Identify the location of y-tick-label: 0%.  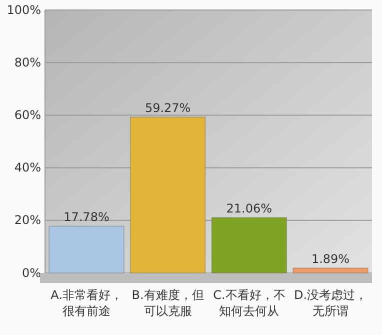
(31, 273).